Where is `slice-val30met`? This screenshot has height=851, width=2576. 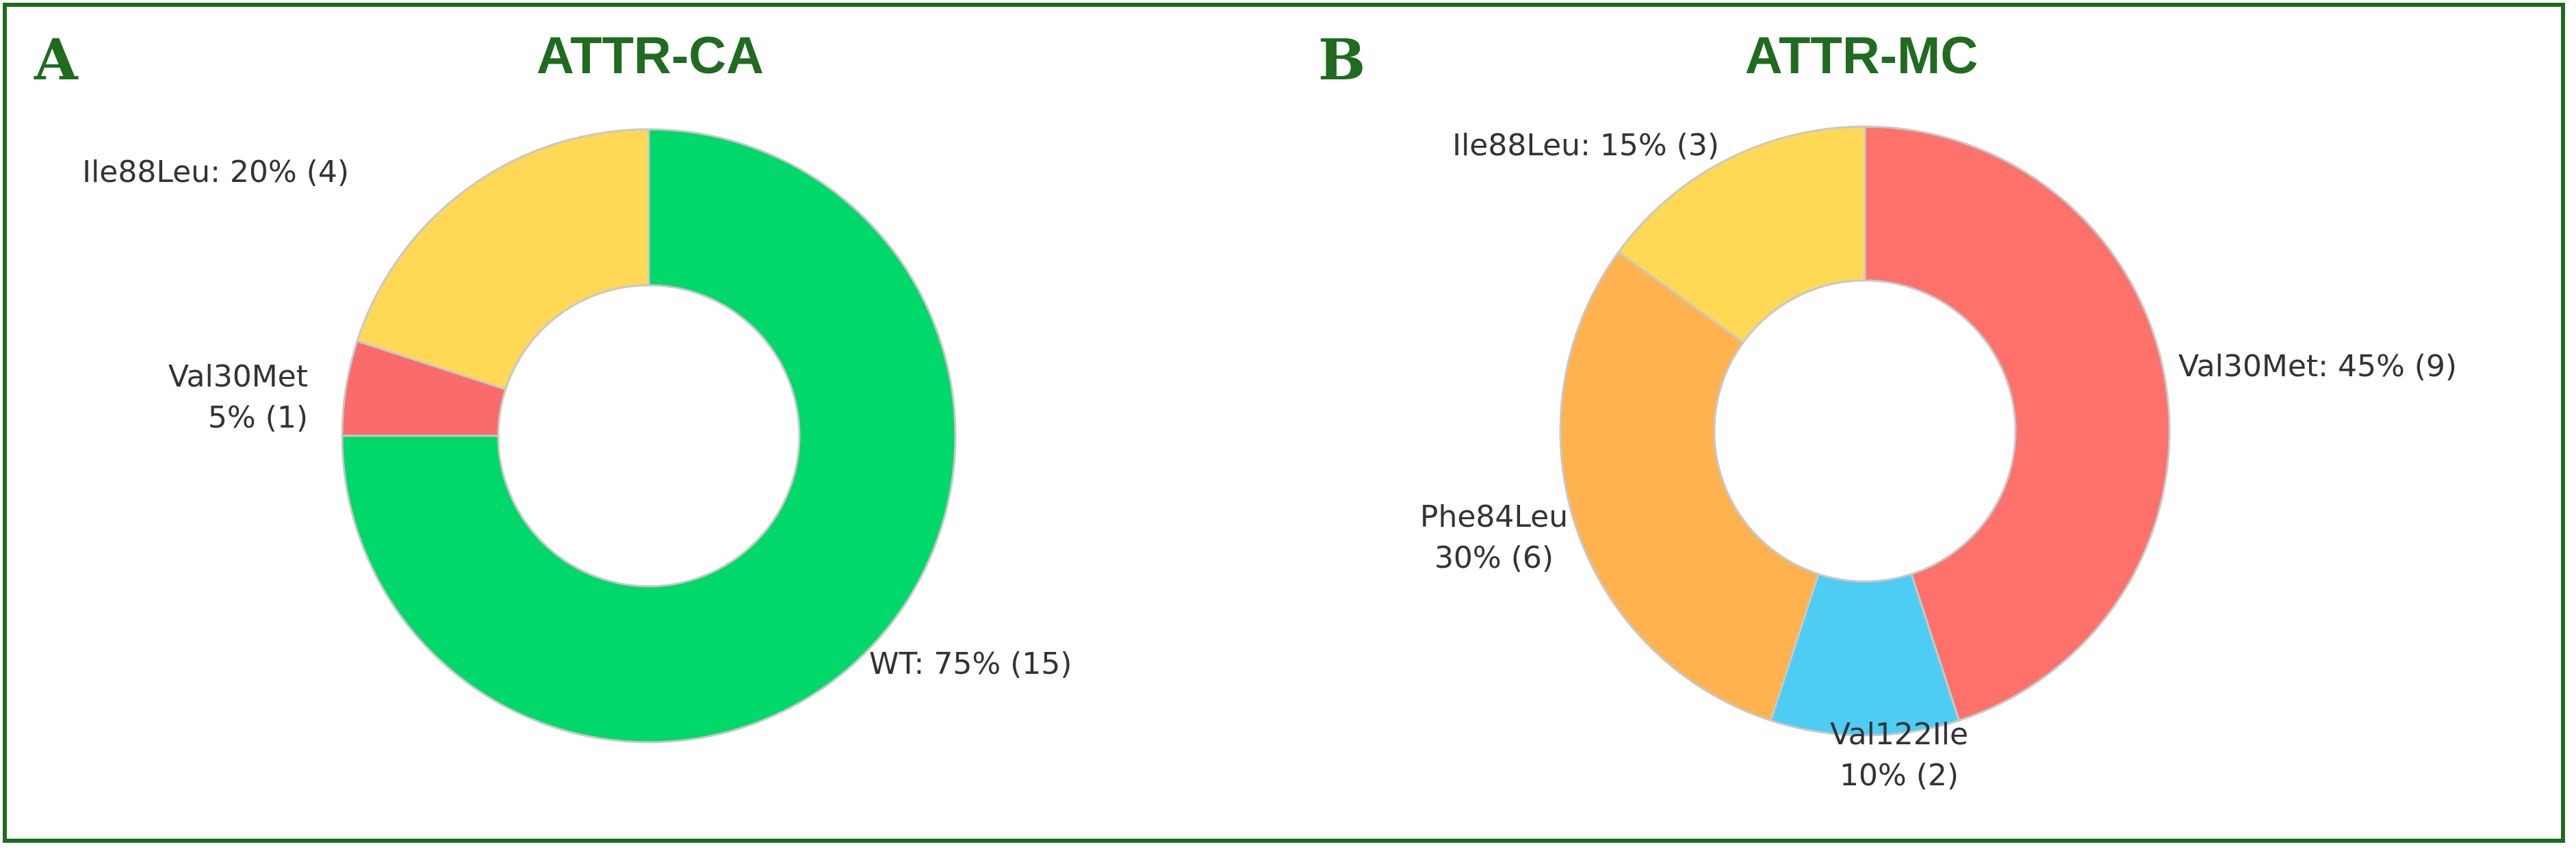
slice-val30met is located at coordinates (2017, 423).